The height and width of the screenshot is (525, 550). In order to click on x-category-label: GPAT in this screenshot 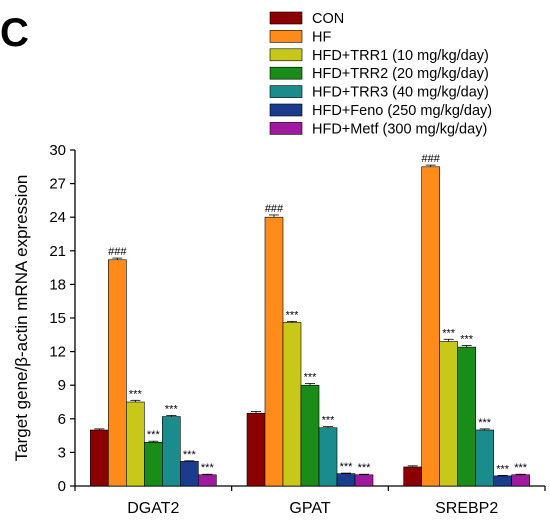, I will do `click(309, 508)`.